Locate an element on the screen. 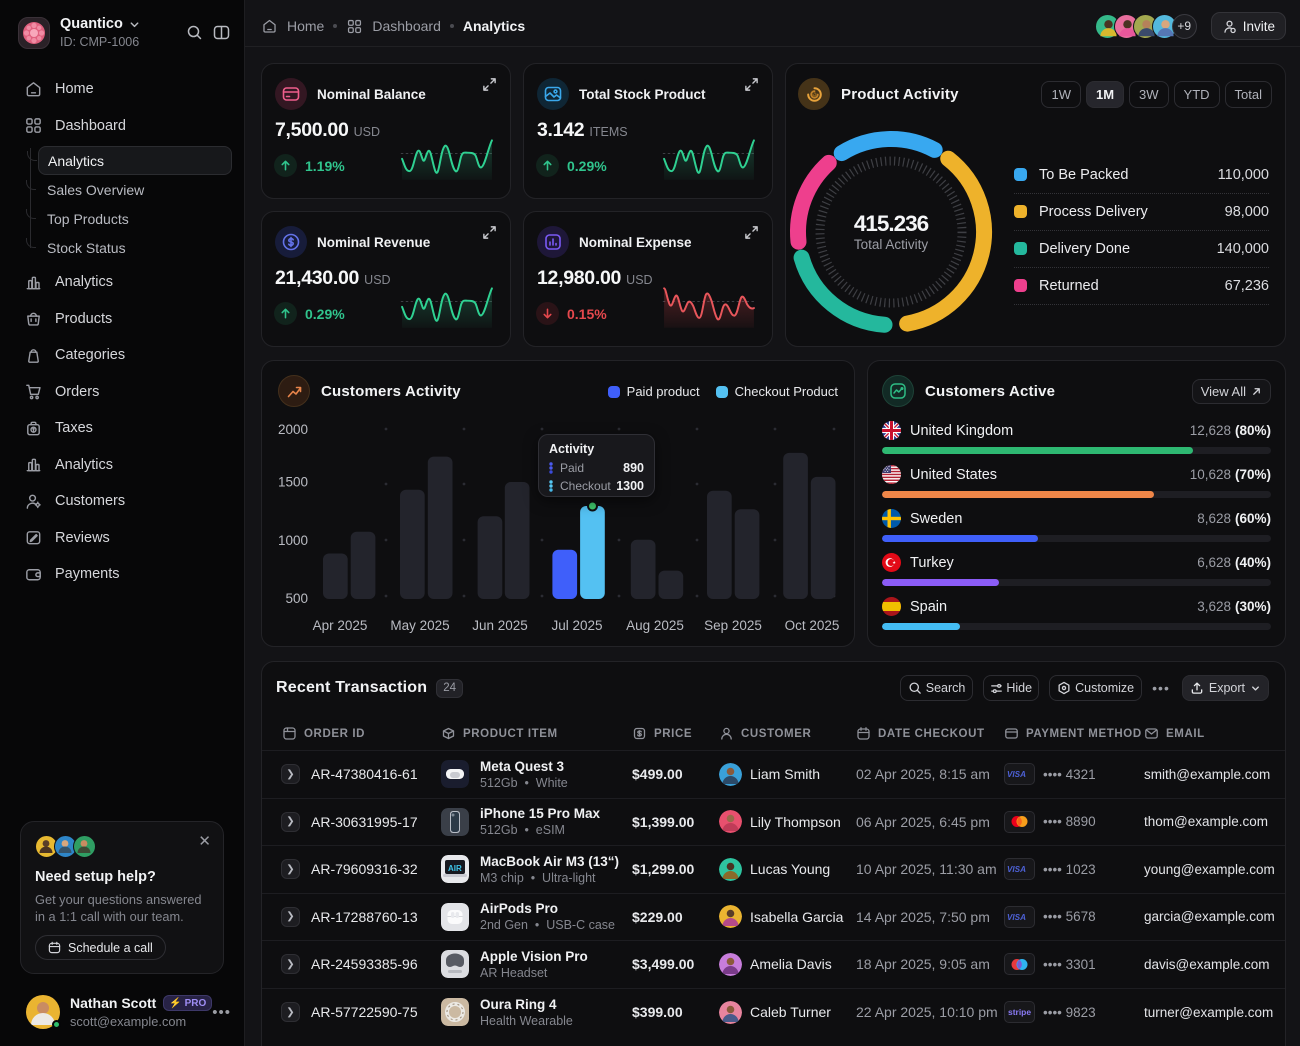  svg-text: Jul 2025 is located at coordinates (576, 625).